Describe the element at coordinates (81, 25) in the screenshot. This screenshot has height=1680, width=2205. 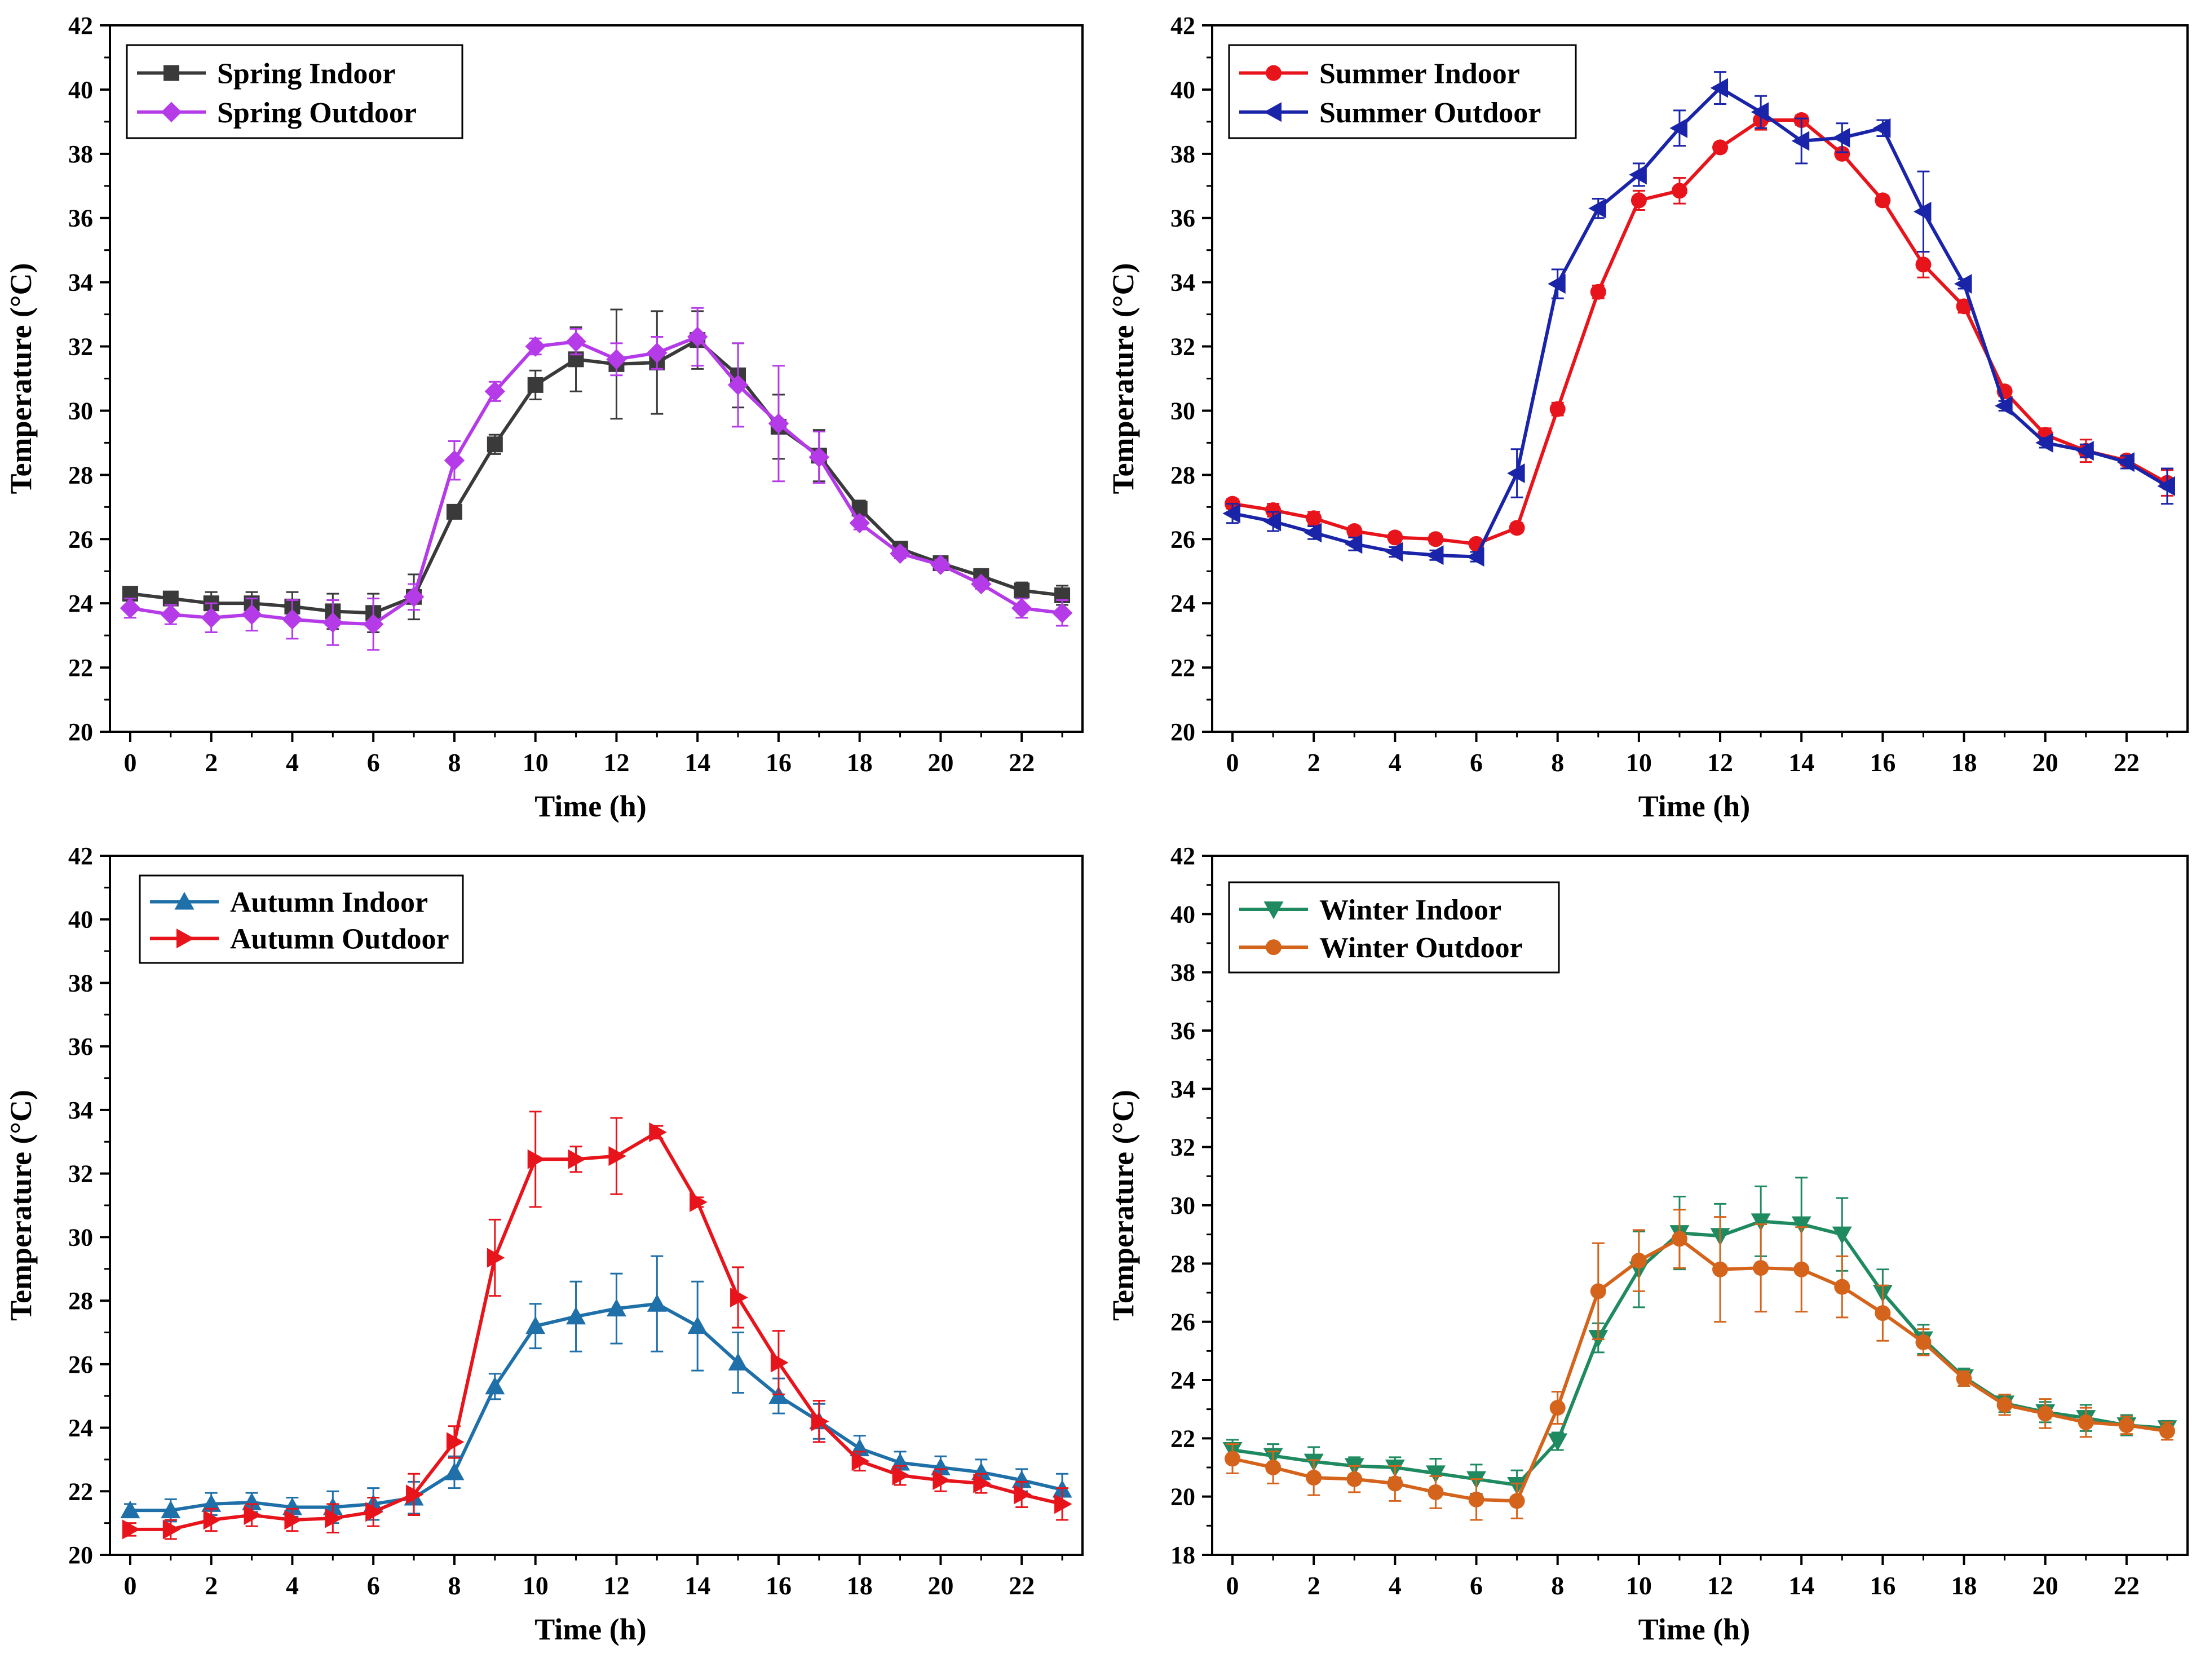
I see `y-tick-label: 42` at that location.